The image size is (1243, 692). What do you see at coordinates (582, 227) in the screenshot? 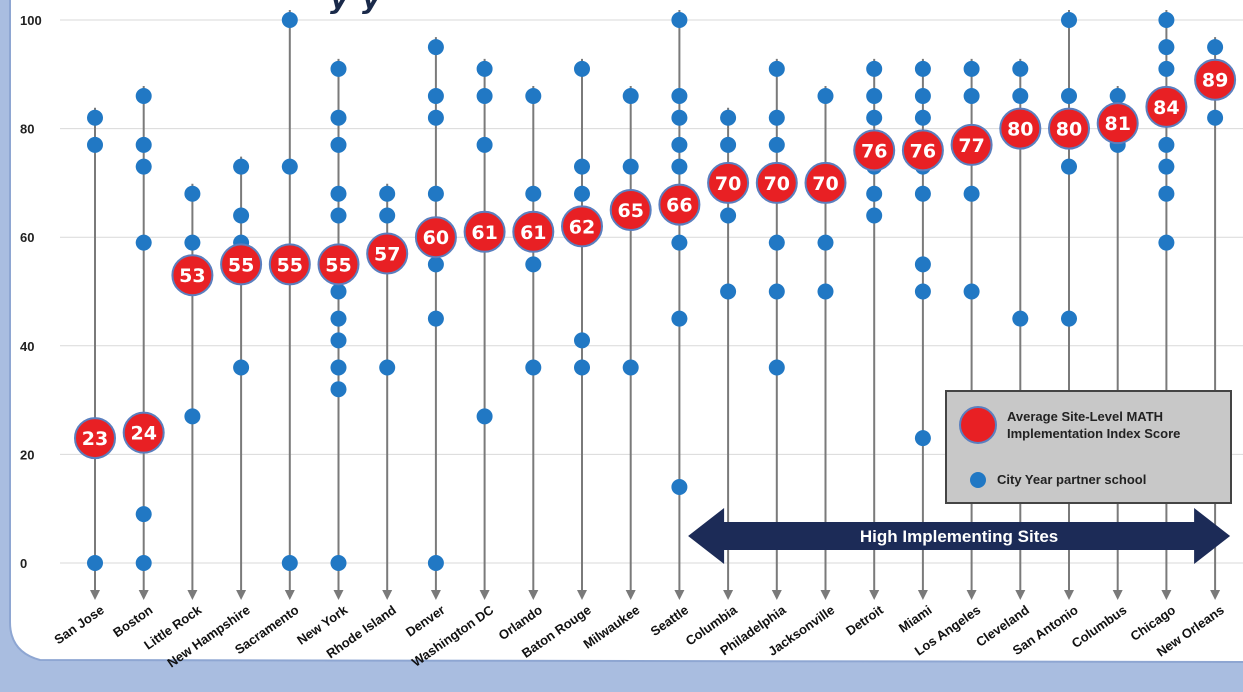
I see `average-score-label: 62` at bounding box center [582, 227].